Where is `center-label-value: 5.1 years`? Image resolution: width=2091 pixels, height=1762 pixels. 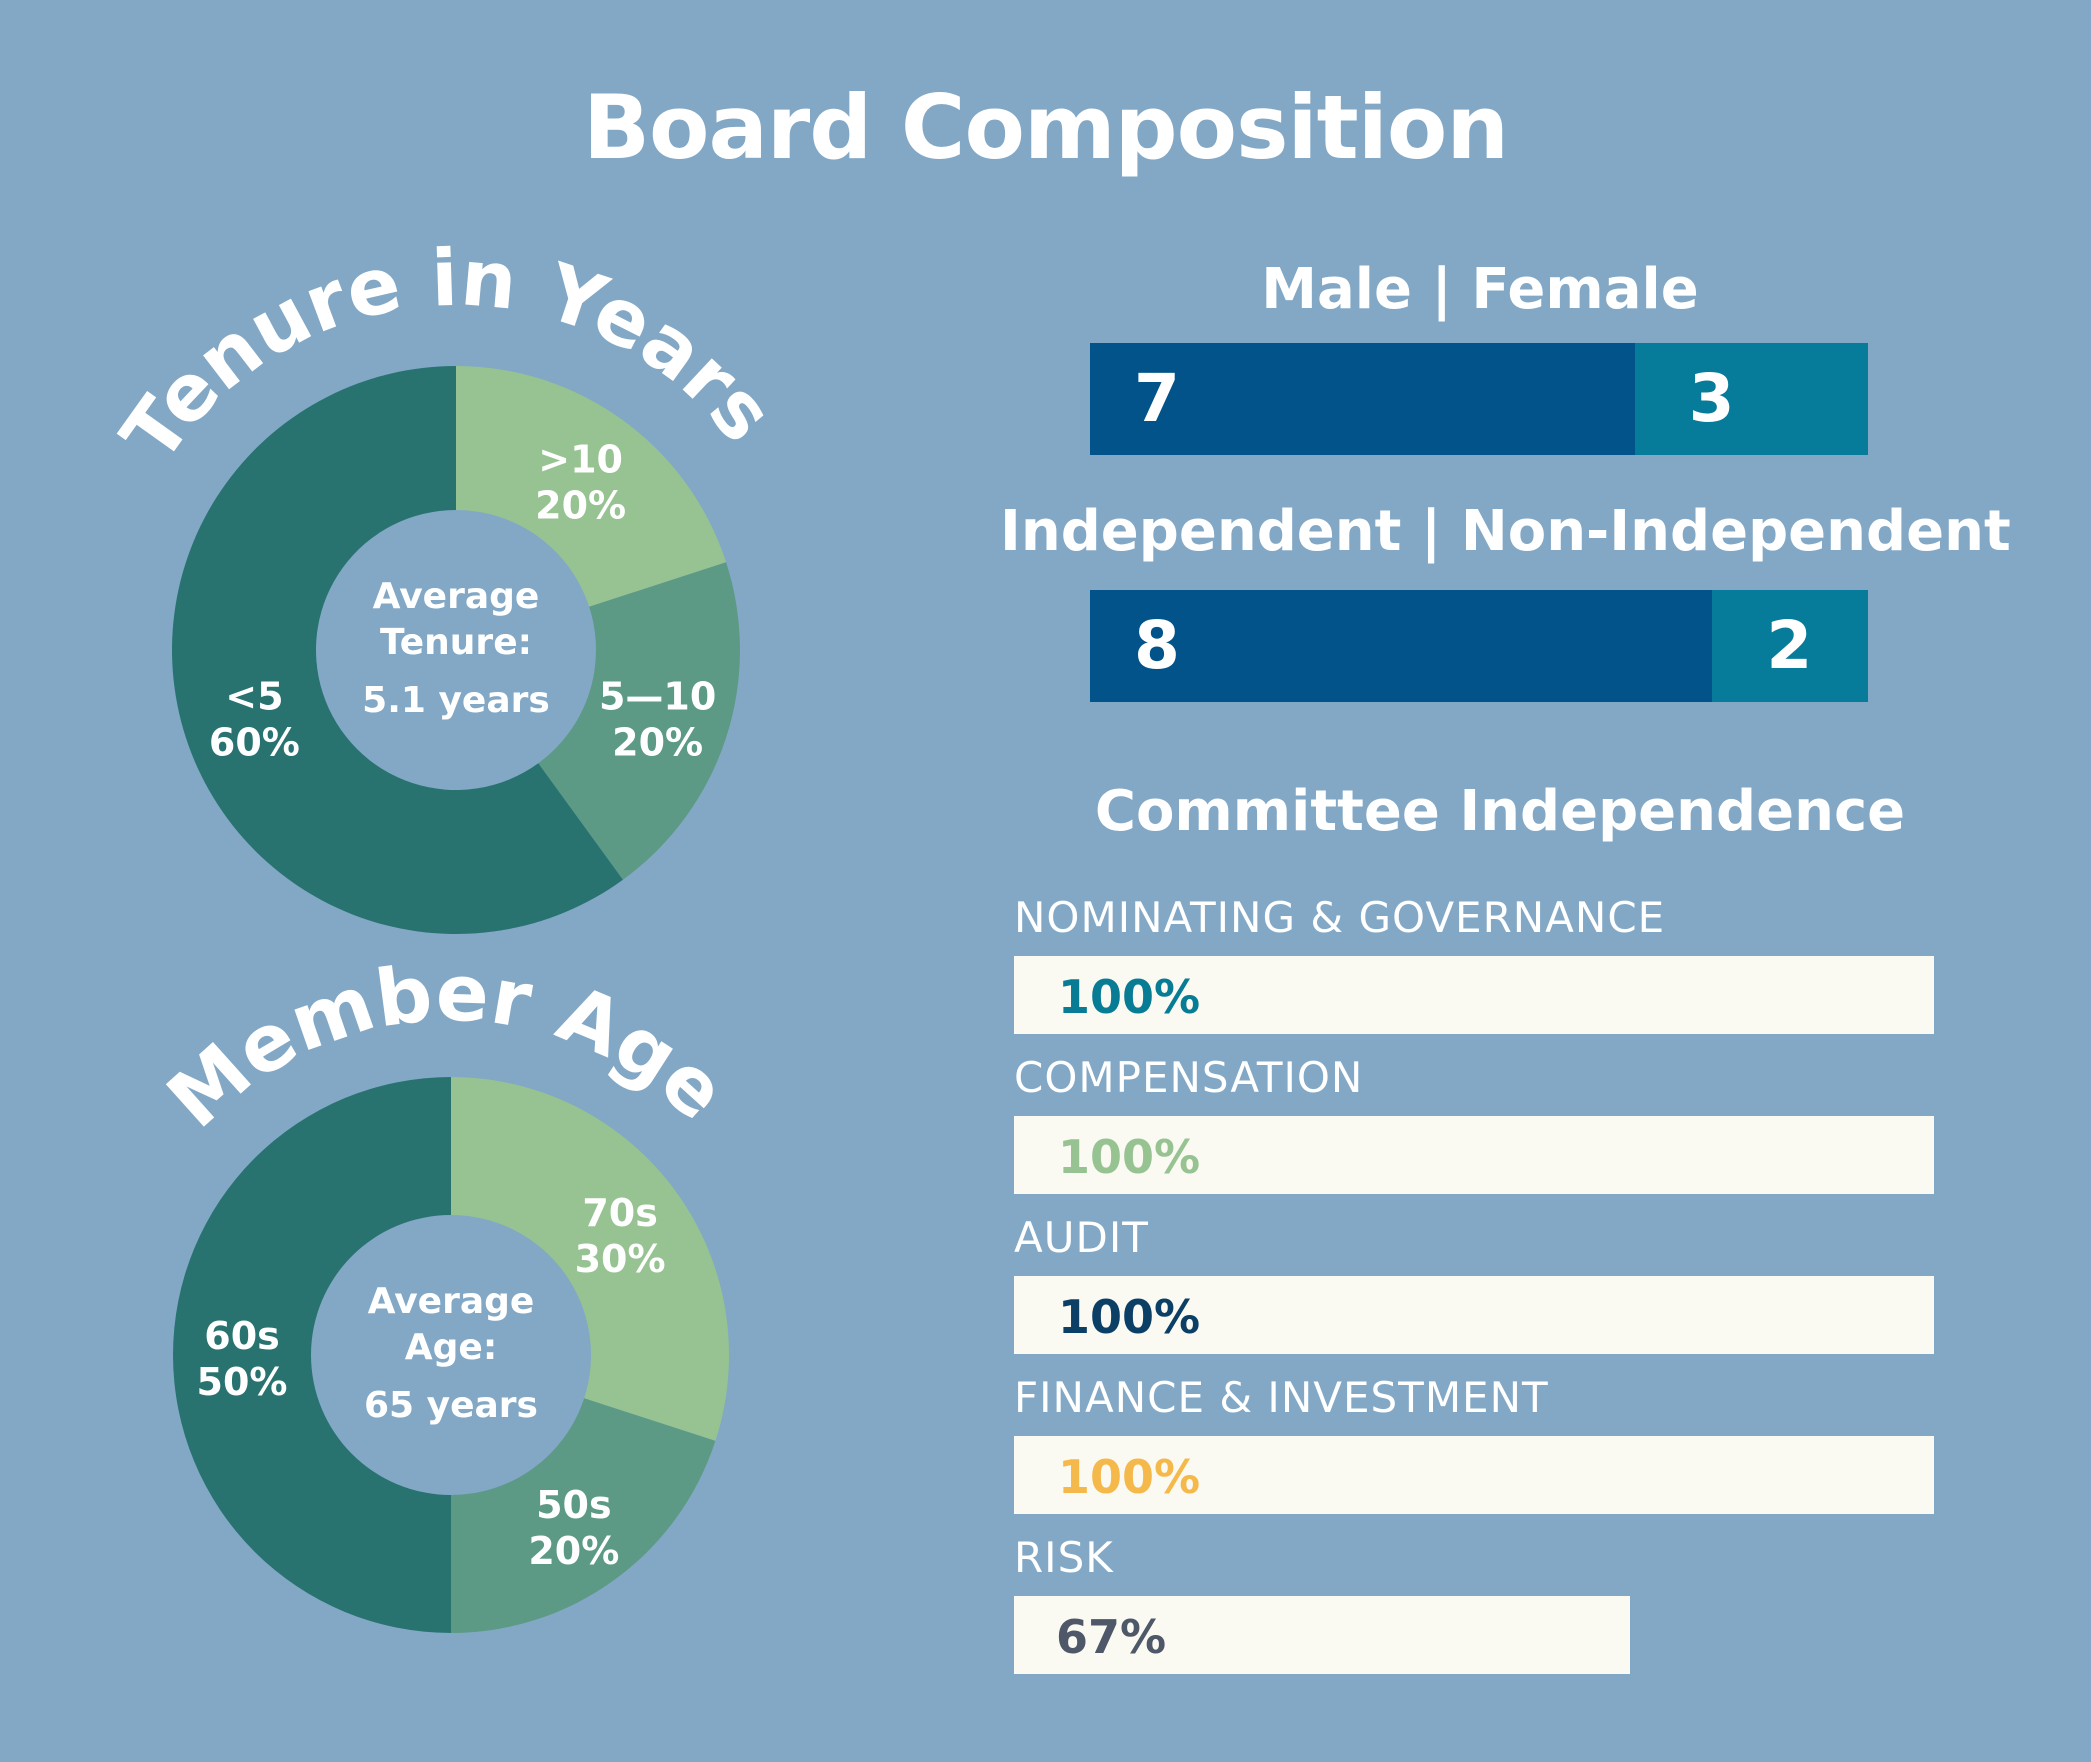 center-label-value: 5.1 years is located at coordinates (456, 700).